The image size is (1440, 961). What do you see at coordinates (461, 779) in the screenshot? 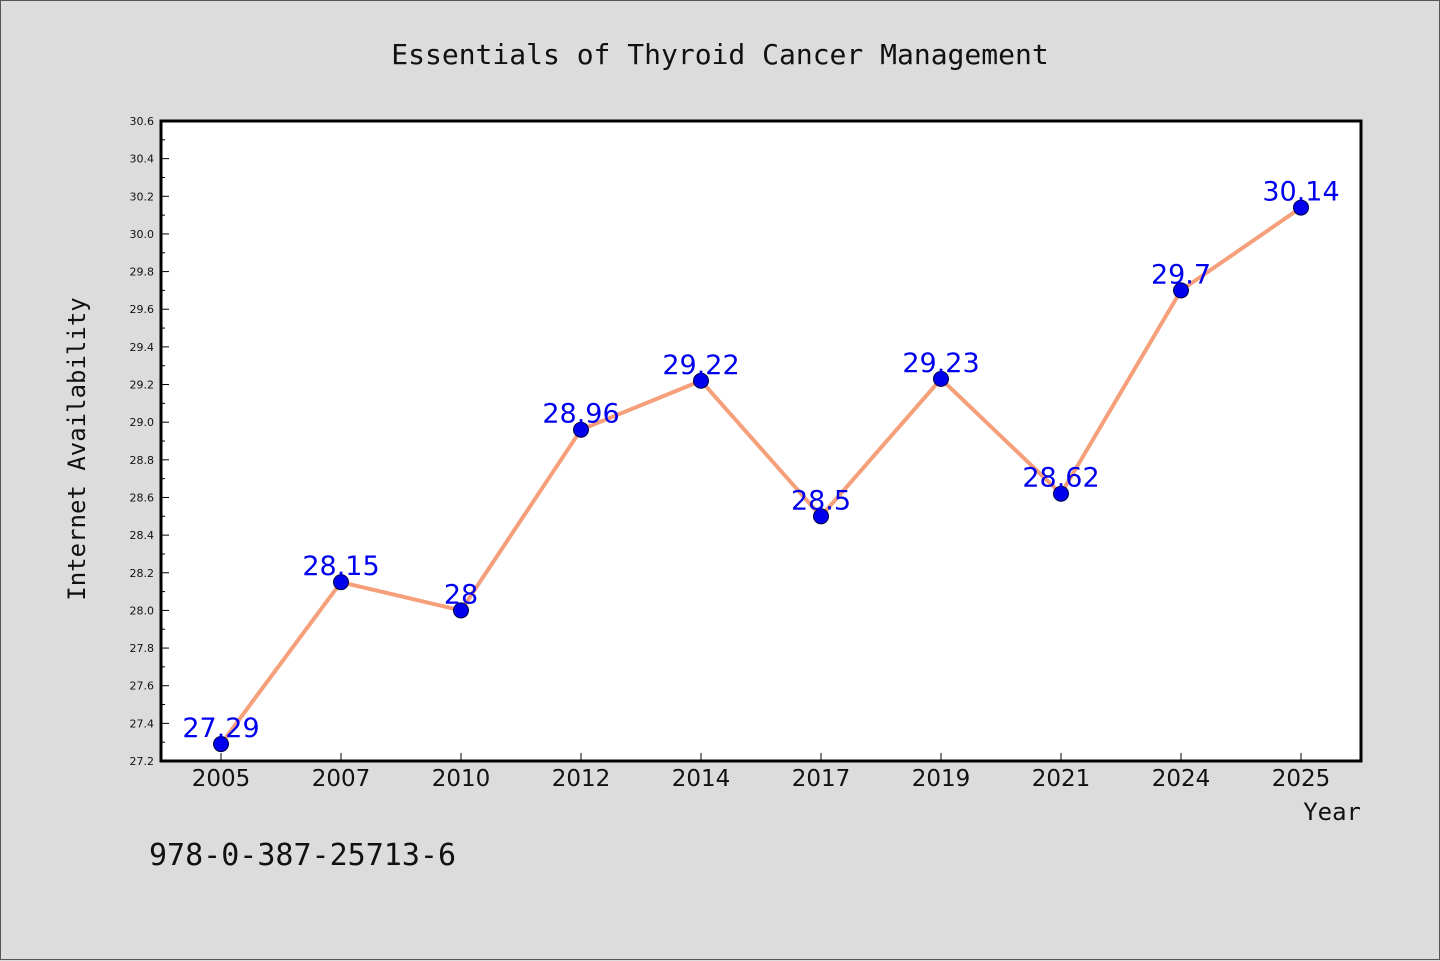
I see `x-tick-label: 2010` at bounding box center [461, 779].